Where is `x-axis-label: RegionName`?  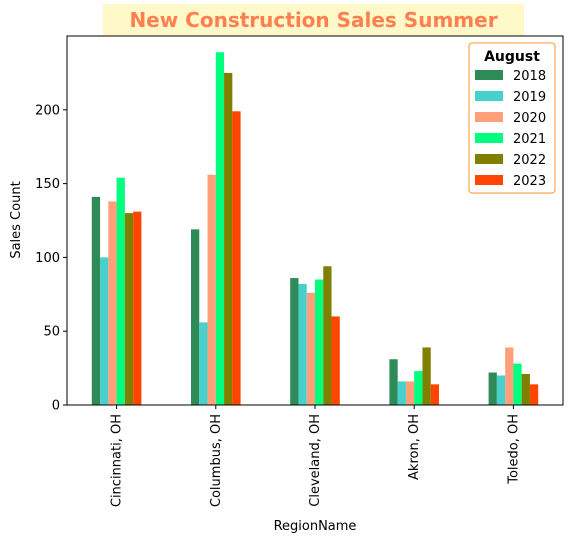 x-axis-label: RegionName is located at coordinates (315, 526).